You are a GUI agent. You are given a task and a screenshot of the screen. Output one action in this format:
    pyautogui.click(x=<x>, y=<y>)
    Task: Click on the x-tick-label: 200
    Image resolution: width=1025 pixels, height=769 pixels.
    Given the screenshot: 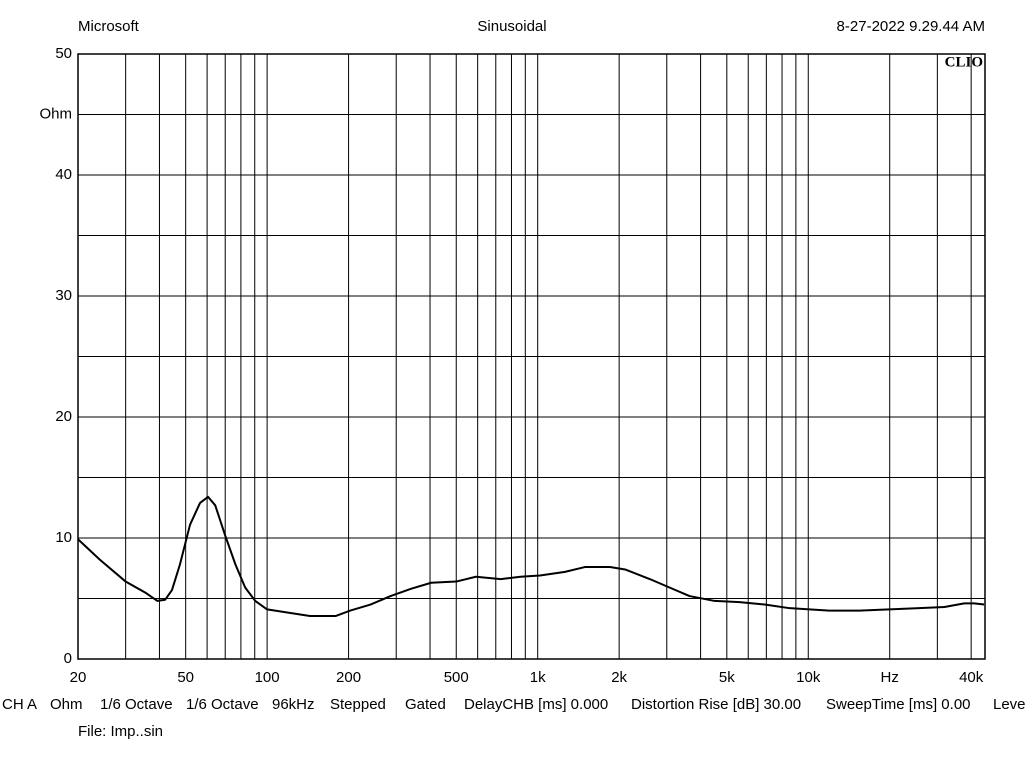 What is the action you would take?
    pyautogui.click(x=348, y=677)
    